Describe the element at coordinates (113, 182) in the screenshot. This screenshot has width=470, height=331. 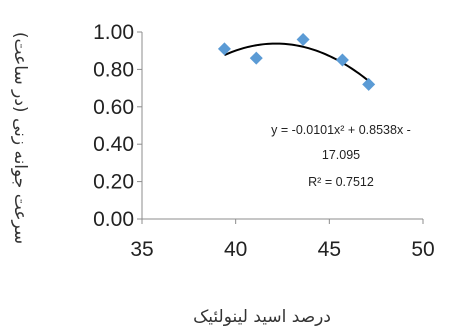
I see `y-tick-label: 0.20` at that location.